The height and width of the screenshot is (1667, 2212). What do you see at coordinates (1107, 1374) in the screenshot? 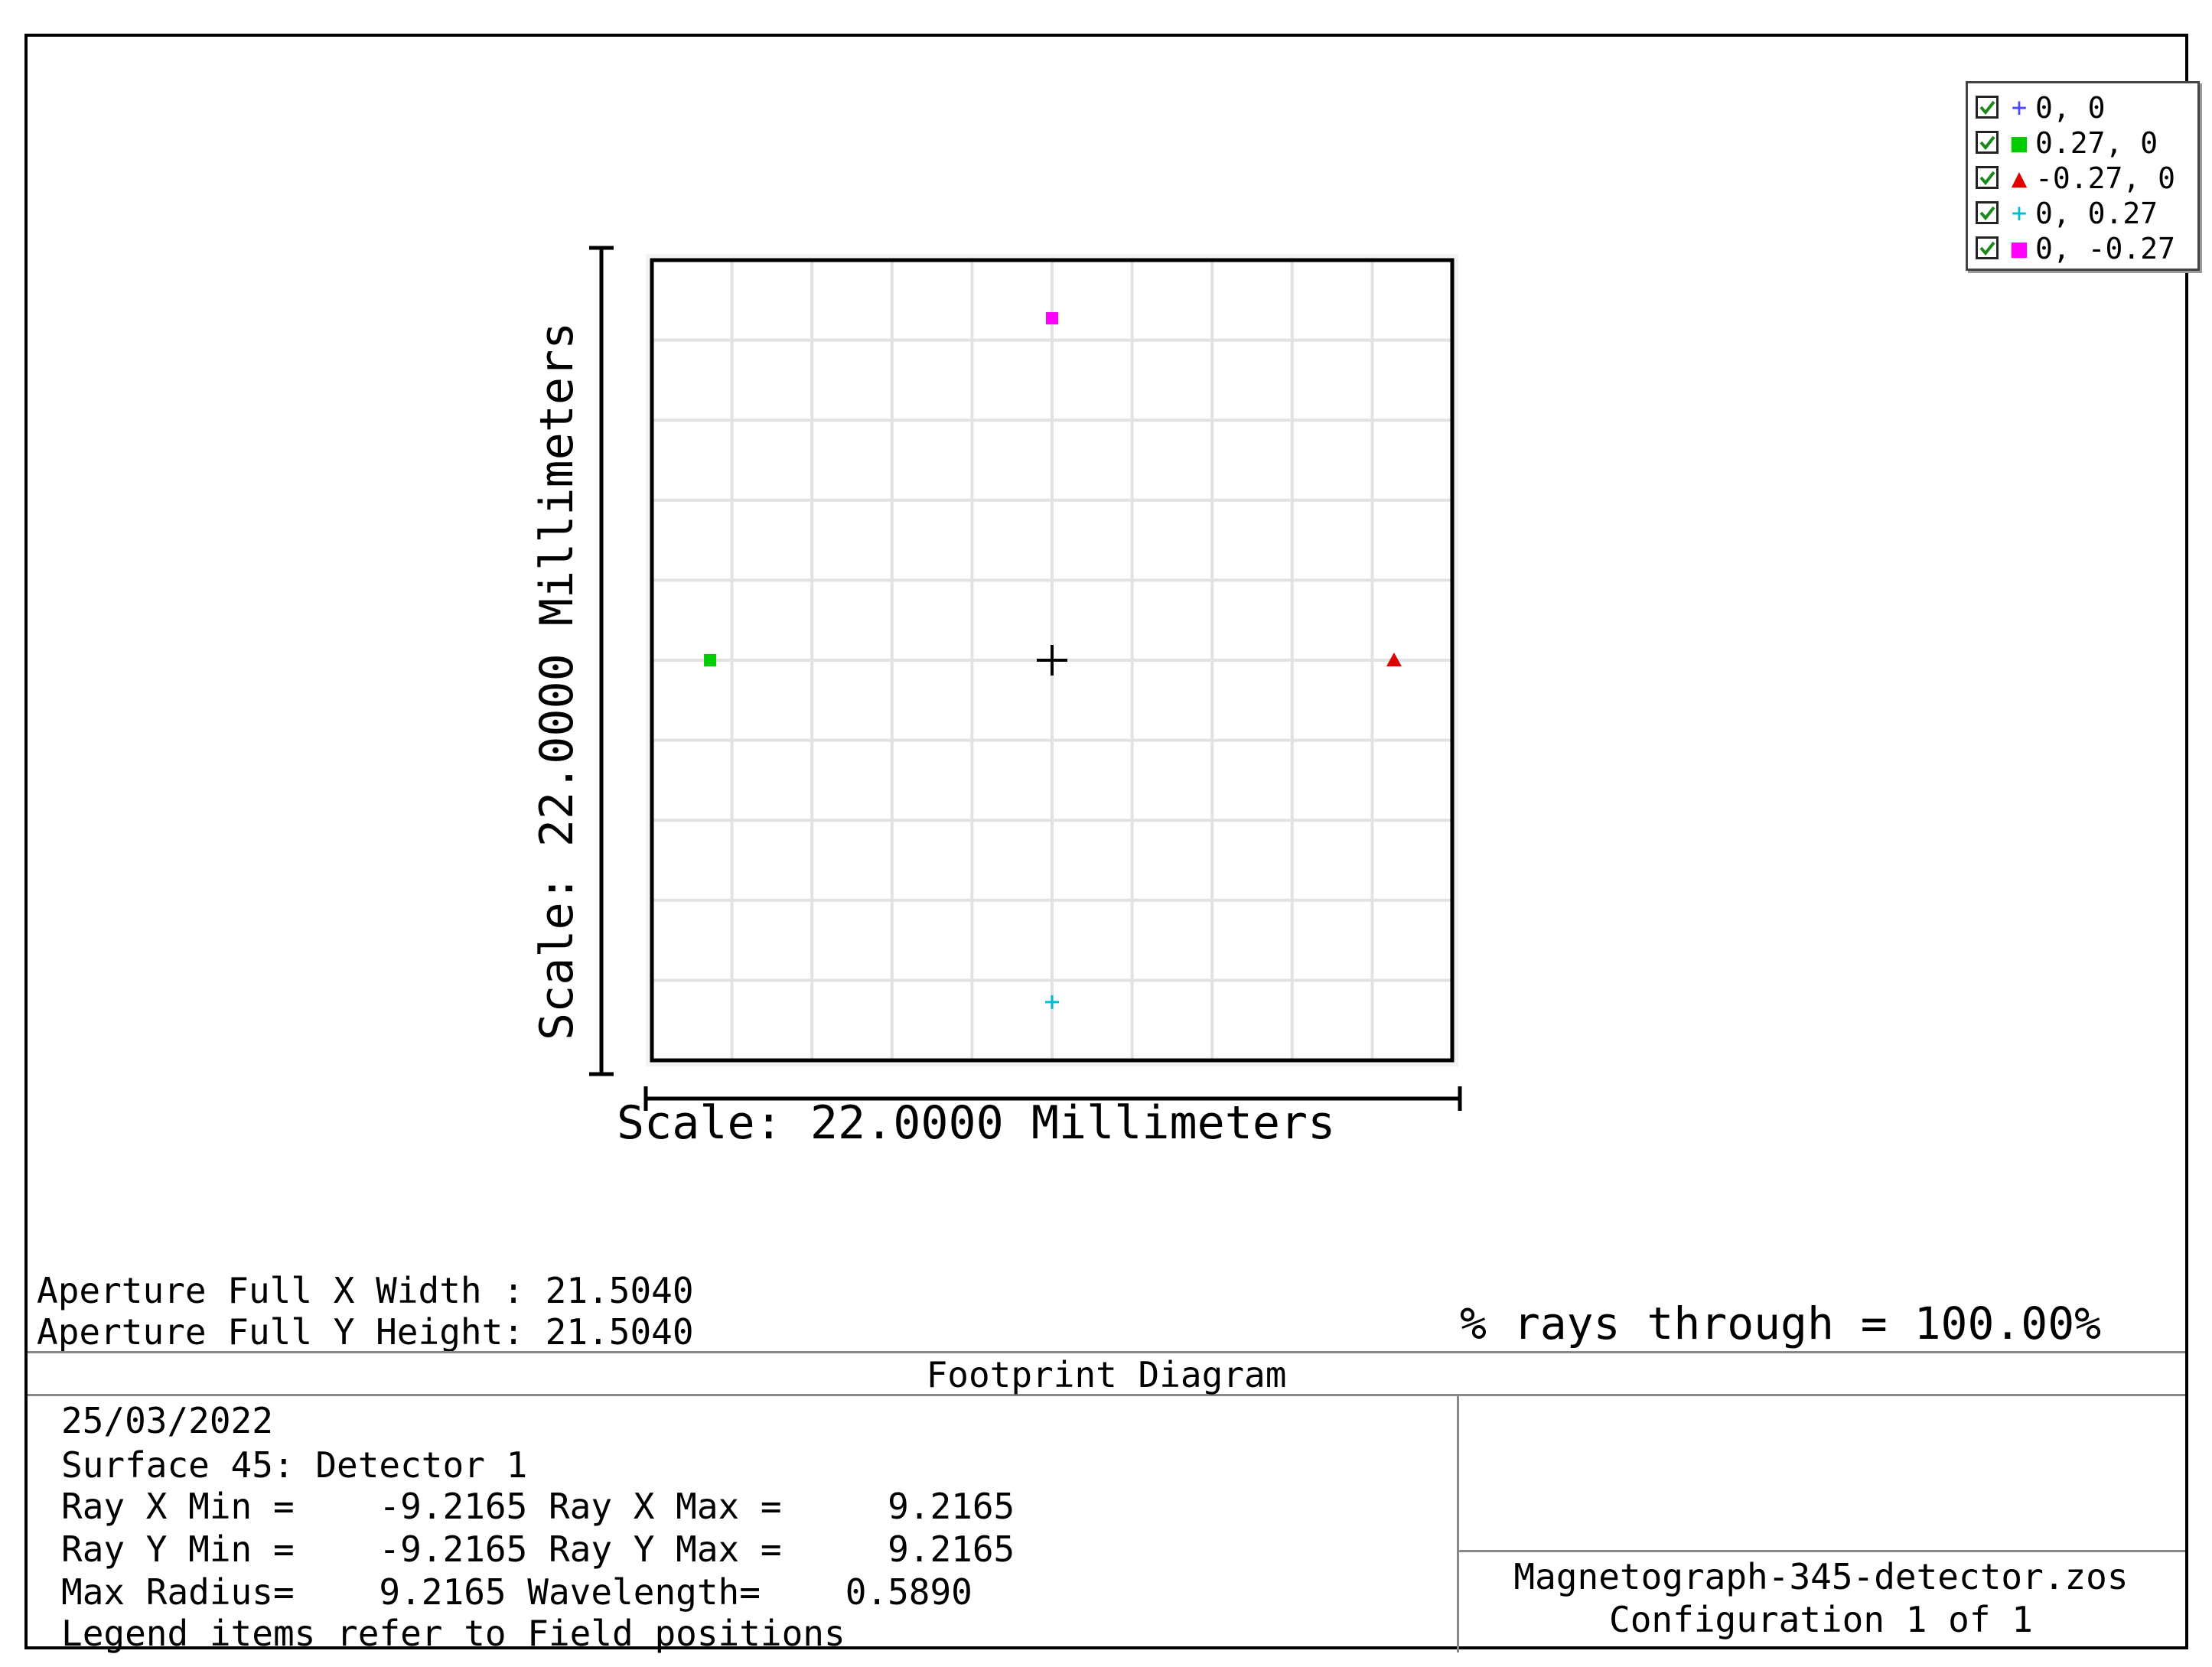
I see `footer-title: Footprint Diagram` at bounding box center [1107, 1374].